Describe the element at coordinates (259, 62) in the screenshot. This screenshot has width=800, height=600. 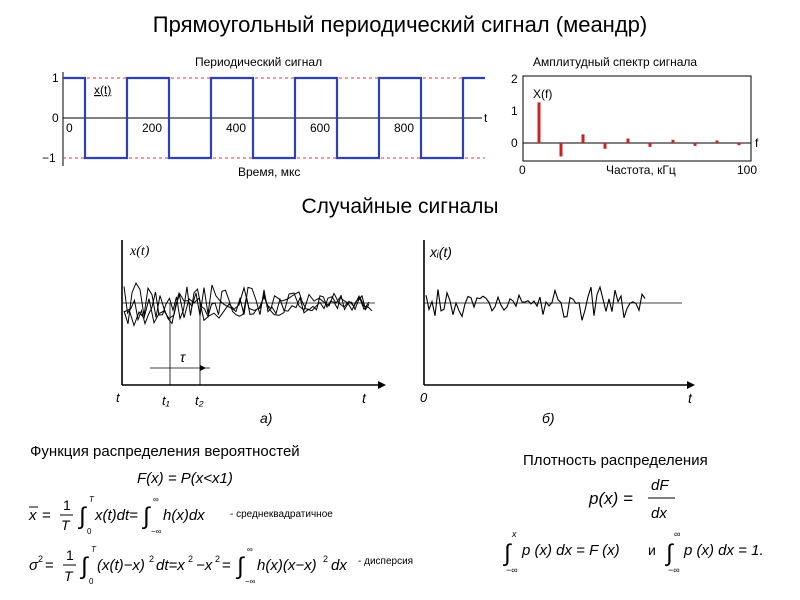
I see `periodic-plot-title: Периодический сигнал` at that location.